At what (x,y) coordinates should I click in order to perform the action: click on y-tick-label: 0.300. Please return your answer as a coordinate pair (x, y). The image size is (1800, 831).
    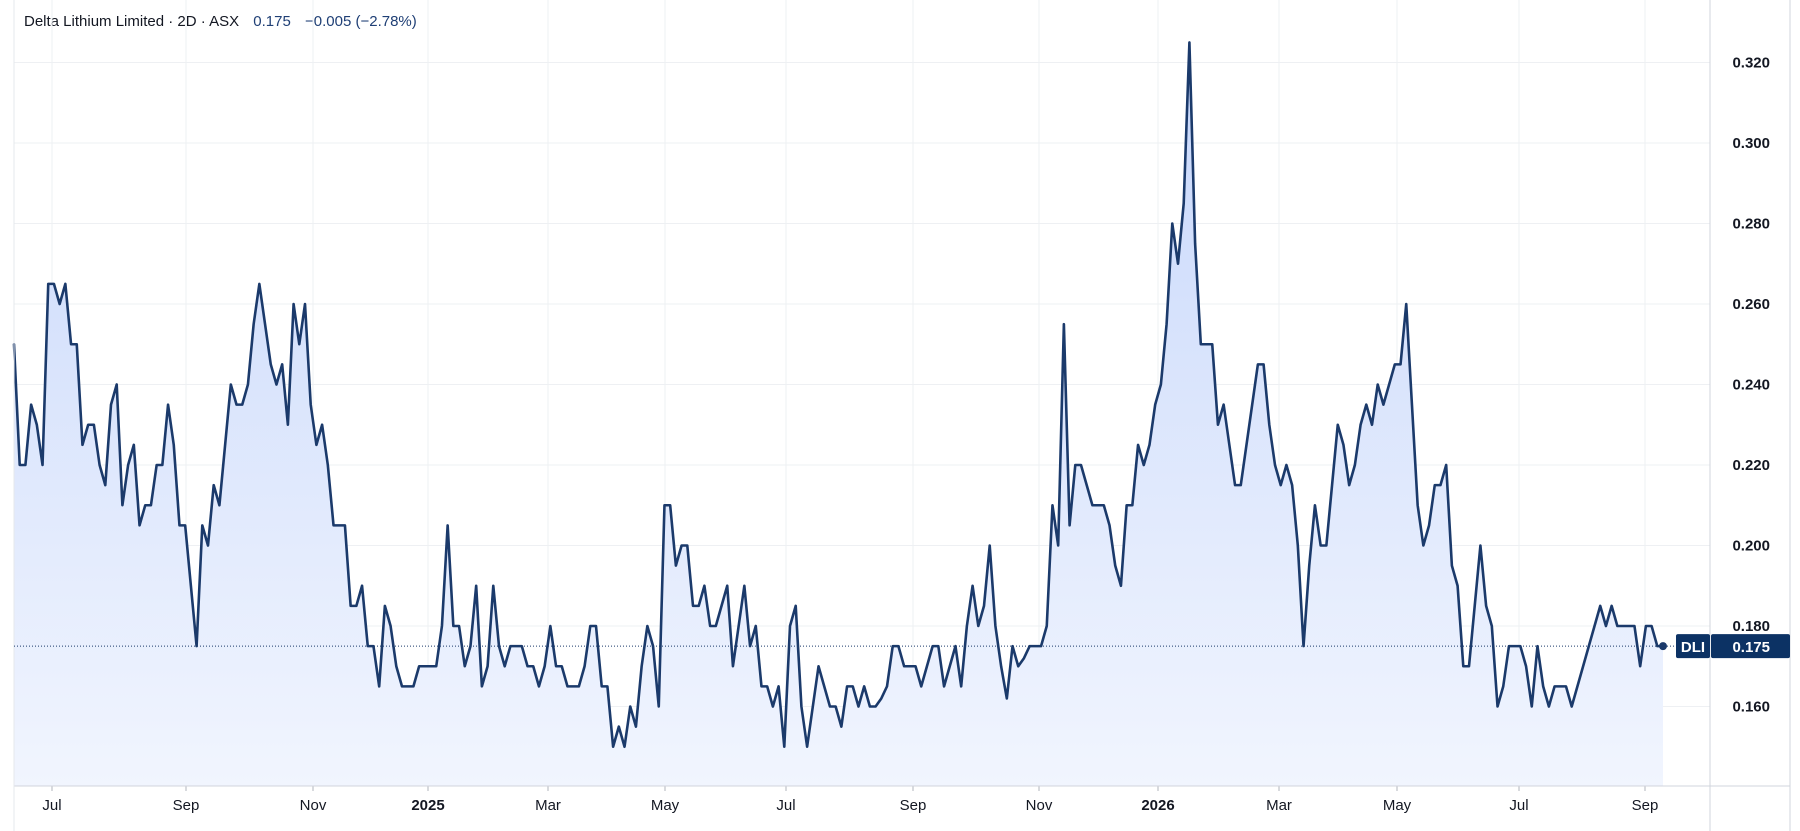
    Looking at the image, I should click on (1751, 143).